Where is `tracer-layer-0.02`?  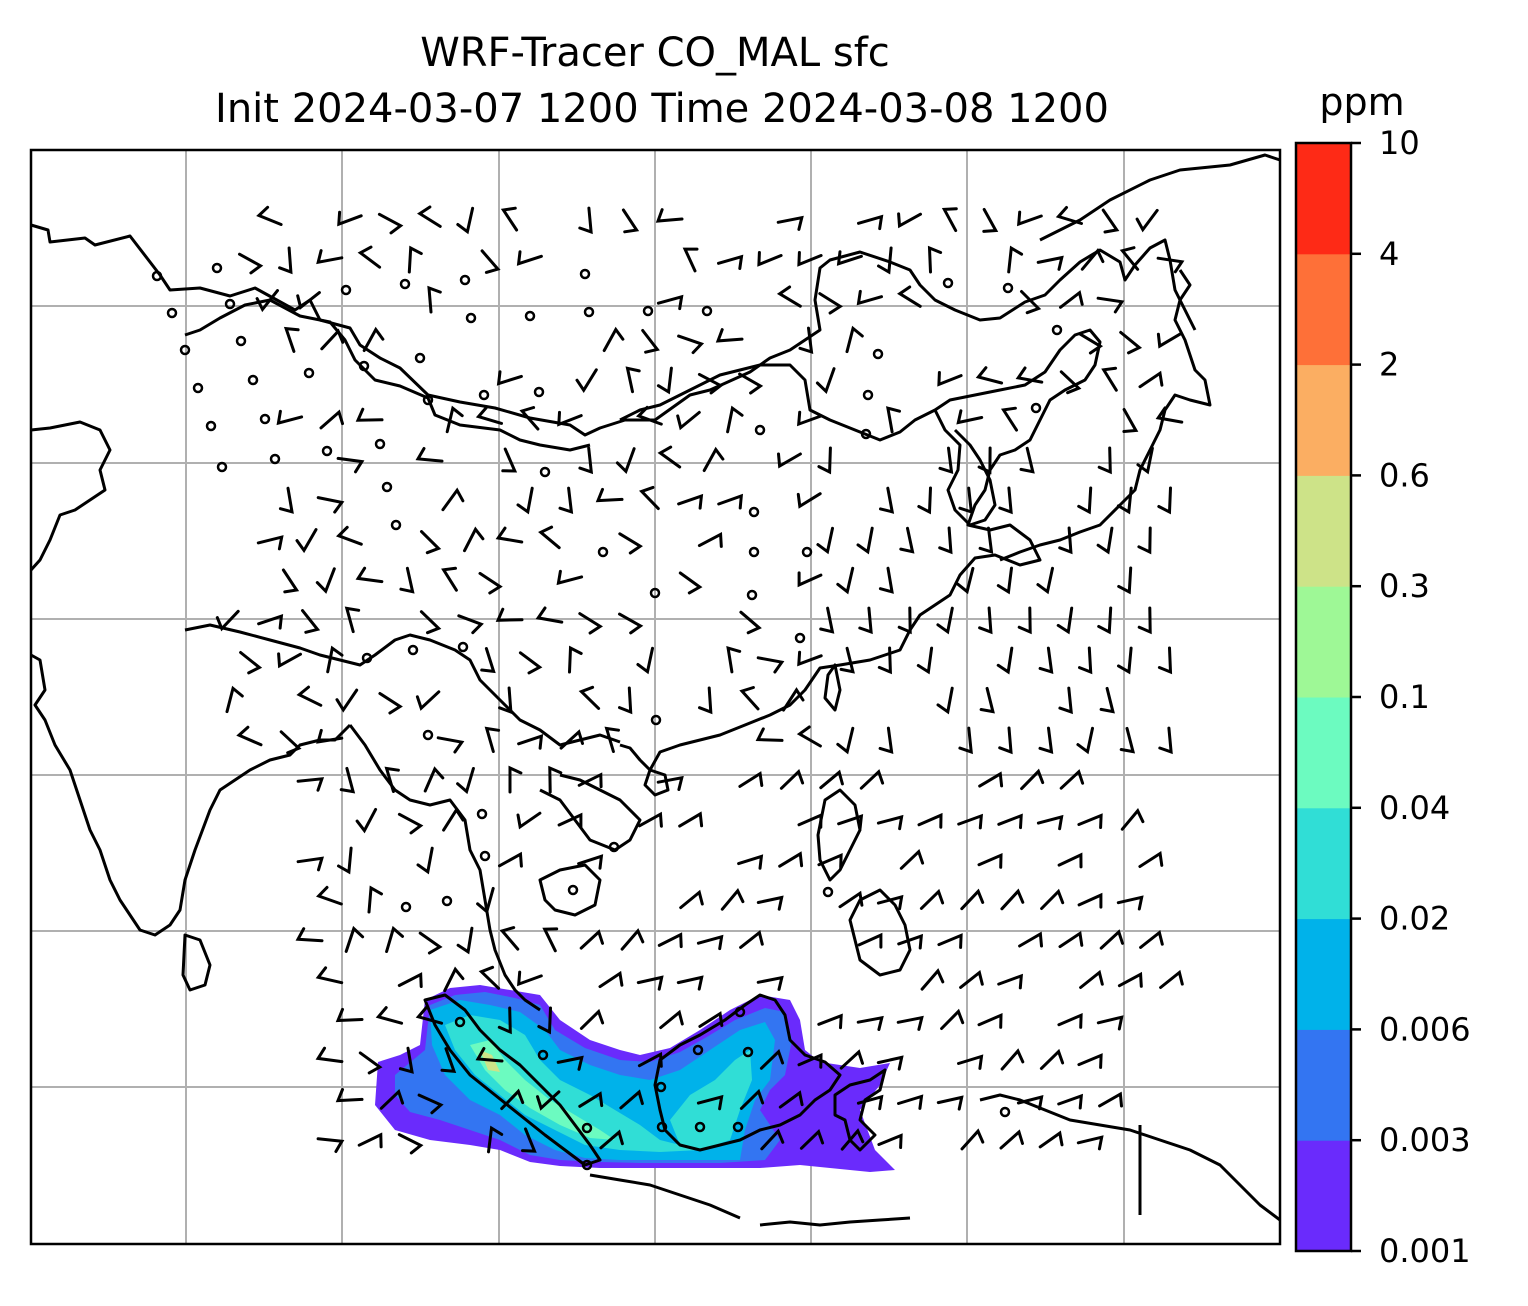
tracer-layer-0.02 is located at coordinates (598, 1083).